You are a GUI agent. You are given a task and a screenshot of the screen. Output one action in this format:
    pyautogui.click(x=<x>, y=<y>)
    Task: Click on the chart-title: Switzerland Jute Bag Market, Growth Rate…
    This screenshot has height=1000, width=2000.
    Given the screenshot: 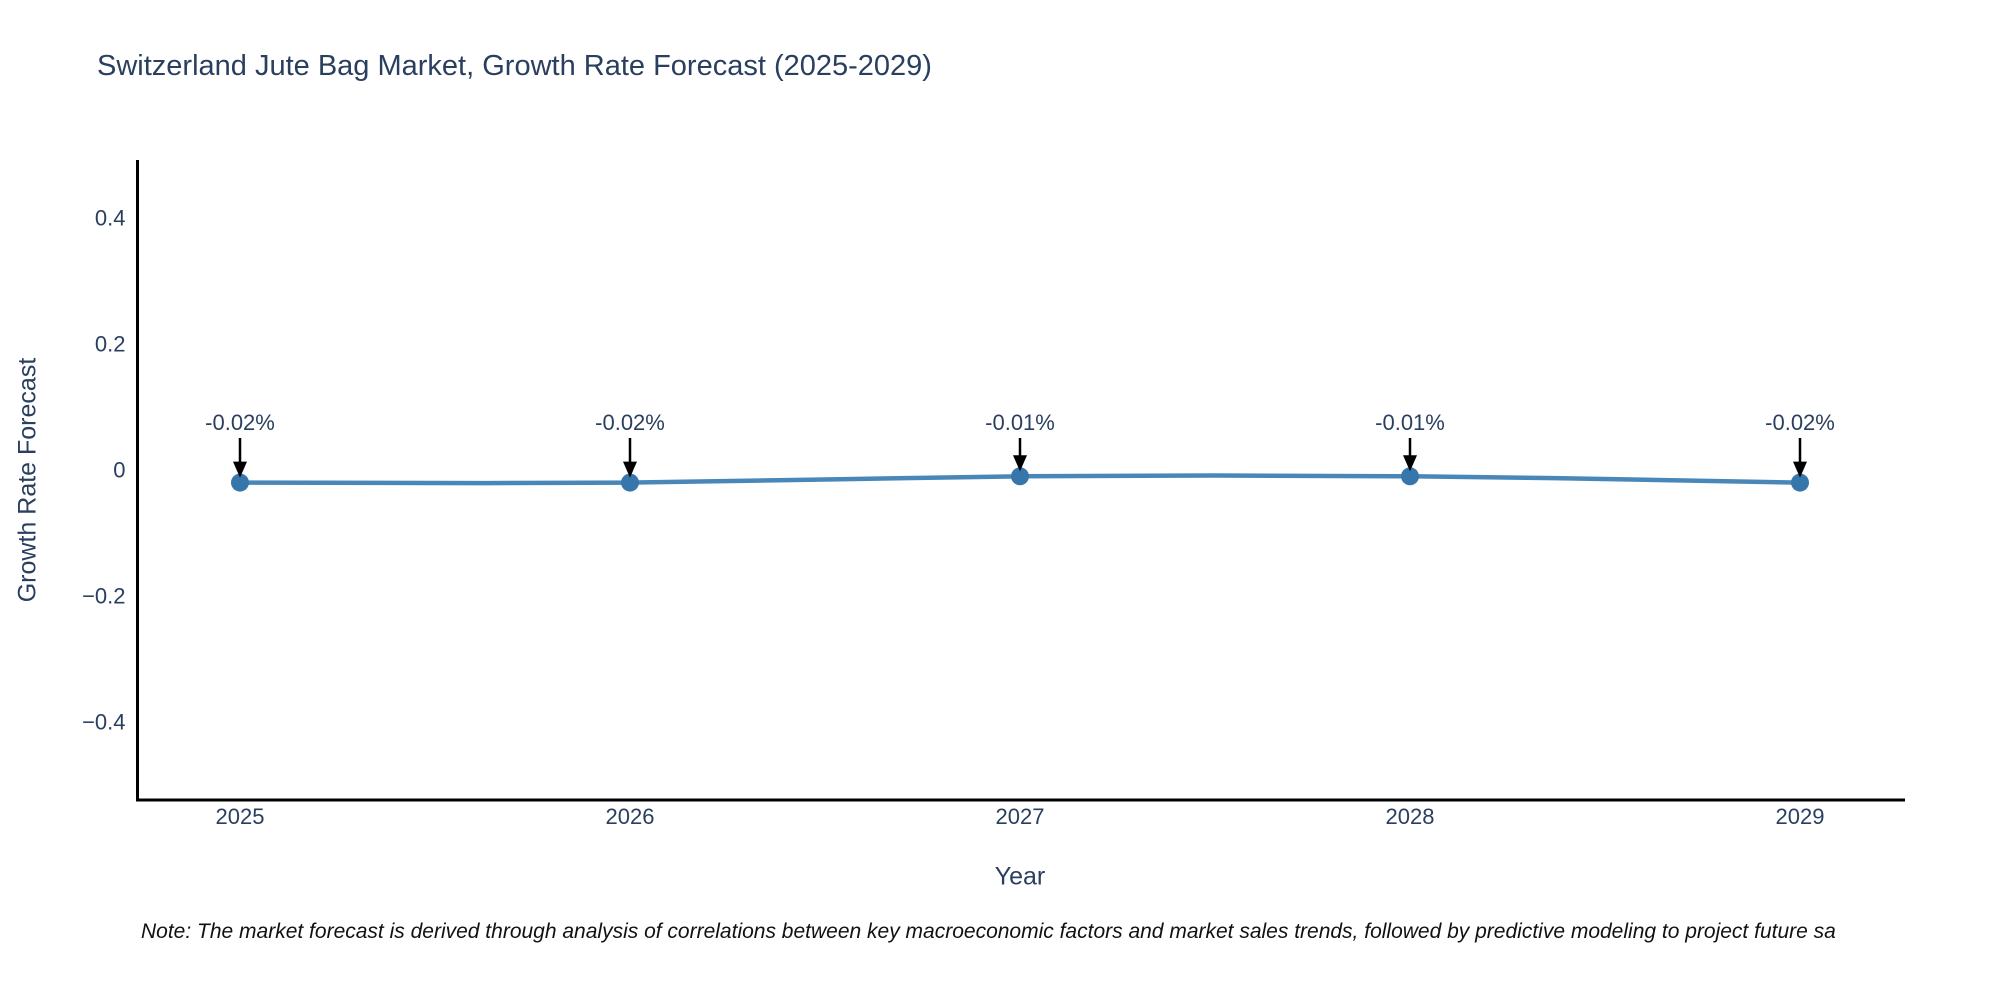 What is the action you would take?
    pyautogui.click(x=514, y=66)
    